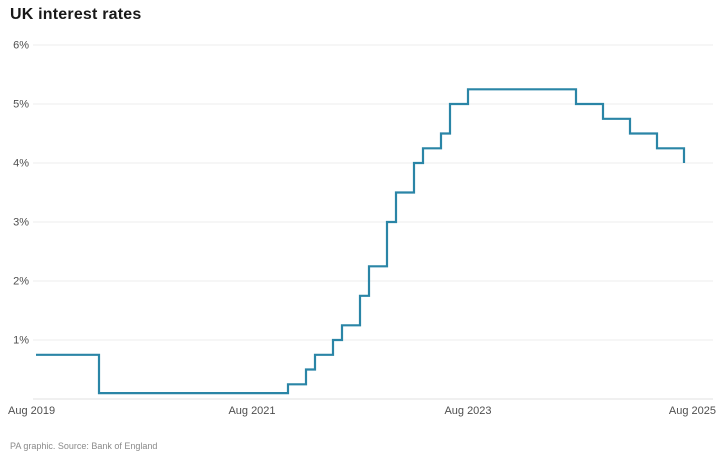 This screenshot has width=720, height=459. I want to click on chart-title: UK interest rates, so click(76, 14).